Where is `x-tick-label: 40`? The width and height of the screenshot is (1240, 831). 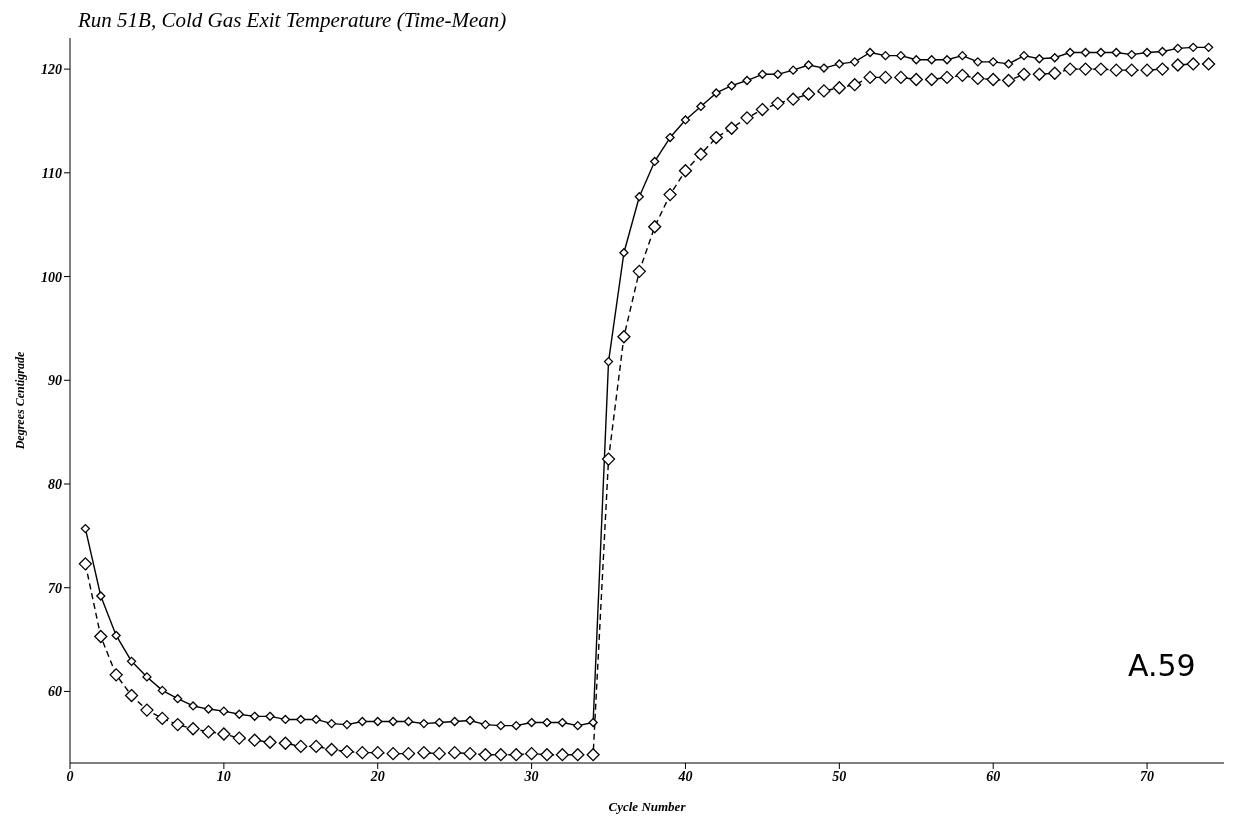
x-tick-label: 40 is located at coordinates (685, 776).